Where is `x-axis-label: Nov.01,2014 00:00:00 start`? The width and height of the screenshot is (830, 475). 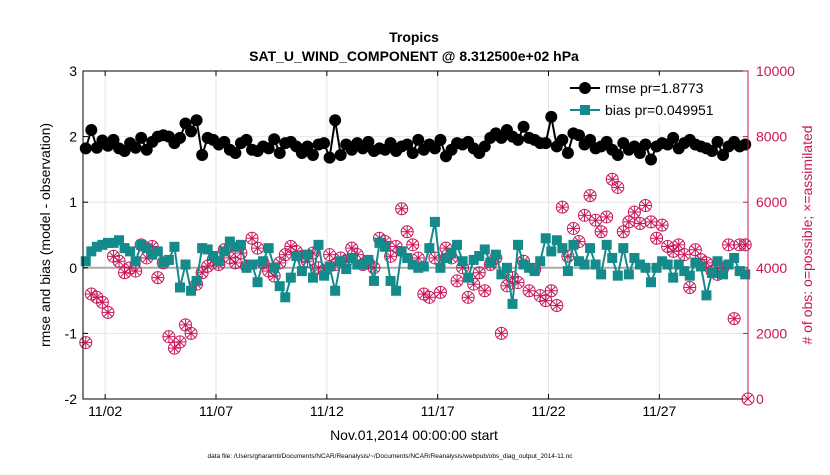 x-axis-label: Nov.01,2014 00:00:00 start is located at coordinates (414, 435).